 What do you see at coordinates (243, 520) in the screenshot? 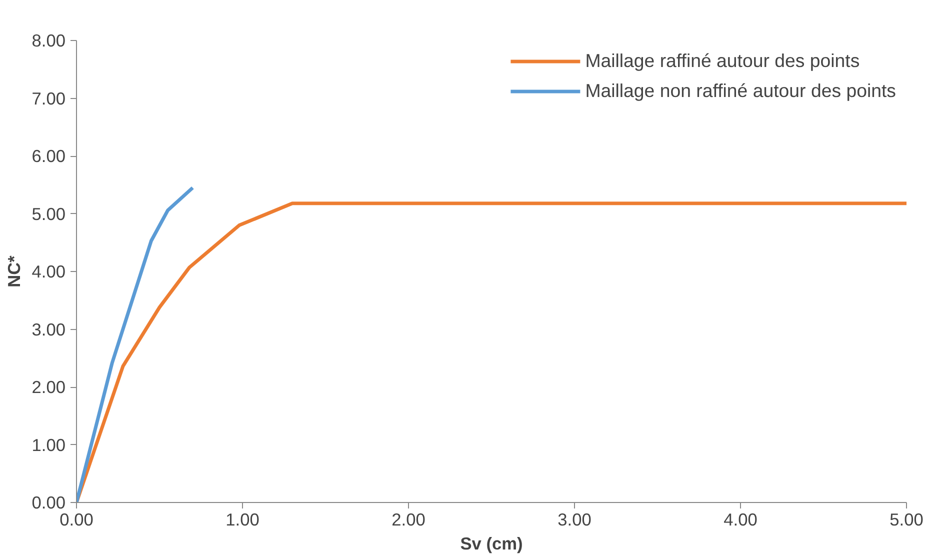
I see `x-tick-label: 1.00` at bounding box center [243, 520].